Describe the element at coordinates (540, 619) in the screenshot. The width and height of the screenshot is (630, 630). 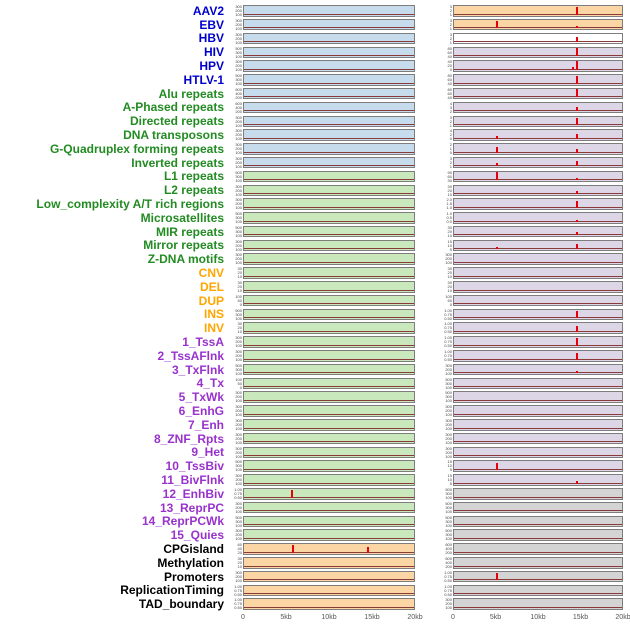
I see `x-axis-right: 0 5kb 10kb 15kb 20kb` at that location.